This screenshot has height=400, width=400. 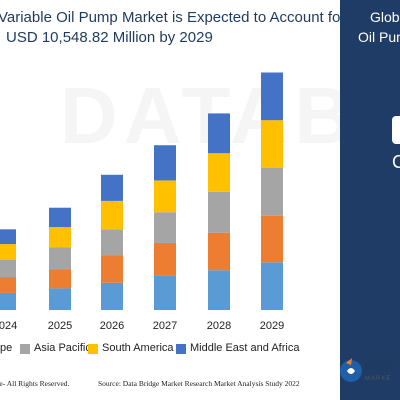 I want to click on bar-segment-2029-s4, so click(x=272, y=96).